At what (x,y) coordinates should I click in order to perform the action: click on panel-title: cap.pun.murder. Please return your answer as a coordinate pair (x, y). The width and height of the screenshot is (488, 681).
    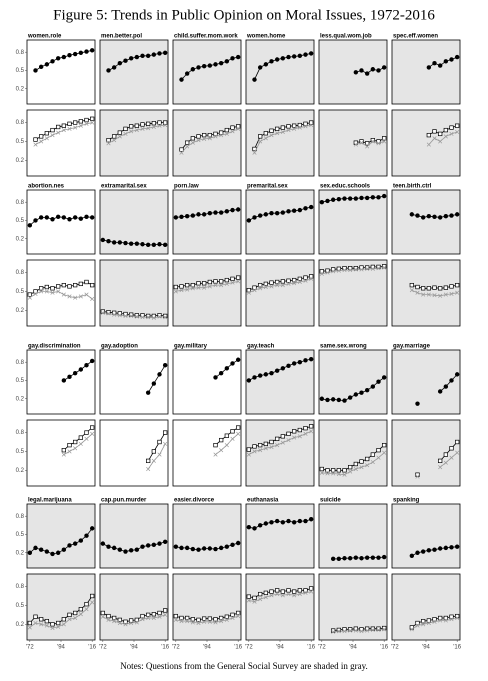
    Looking at the image, I should click on (124, 501).